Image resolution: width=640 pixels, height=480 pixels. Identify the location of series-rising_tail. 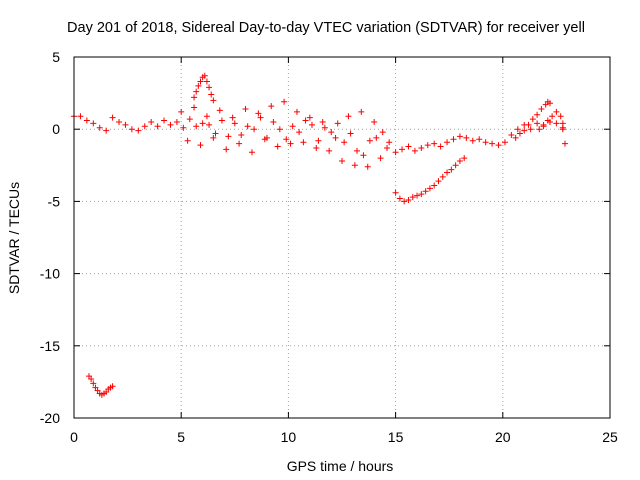
(540, 122).